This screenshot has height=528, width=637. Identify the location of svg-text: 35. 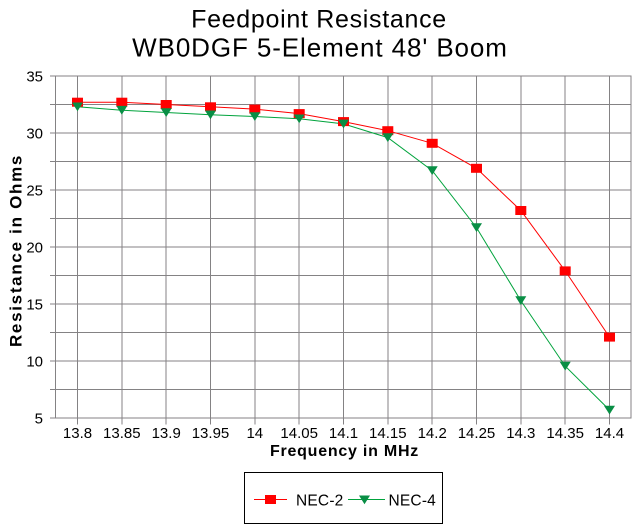
(34, 77).